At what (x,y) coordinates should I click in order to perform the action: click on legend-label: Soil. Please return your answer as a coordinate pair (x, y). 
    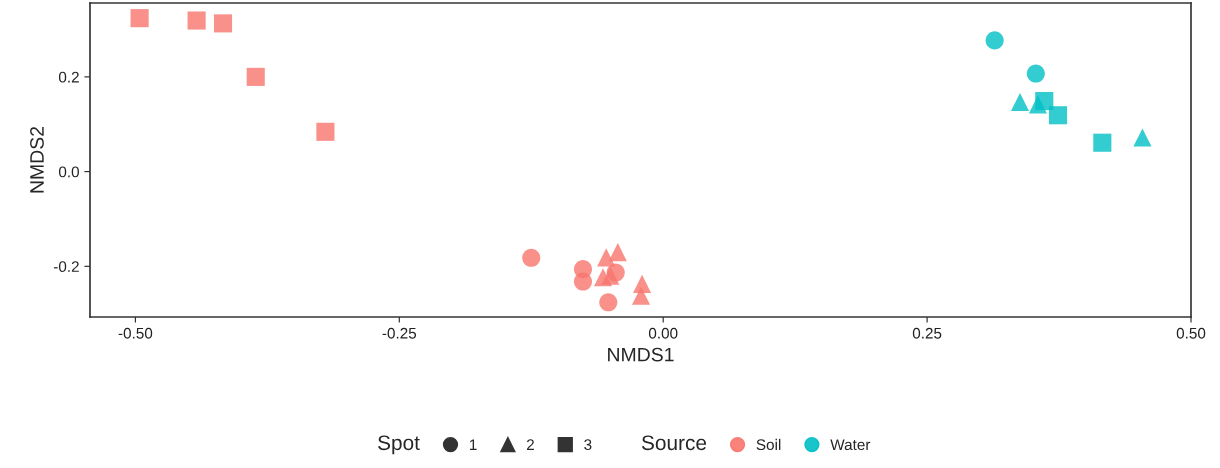
    Looking at the image, I should click on (768, 444).